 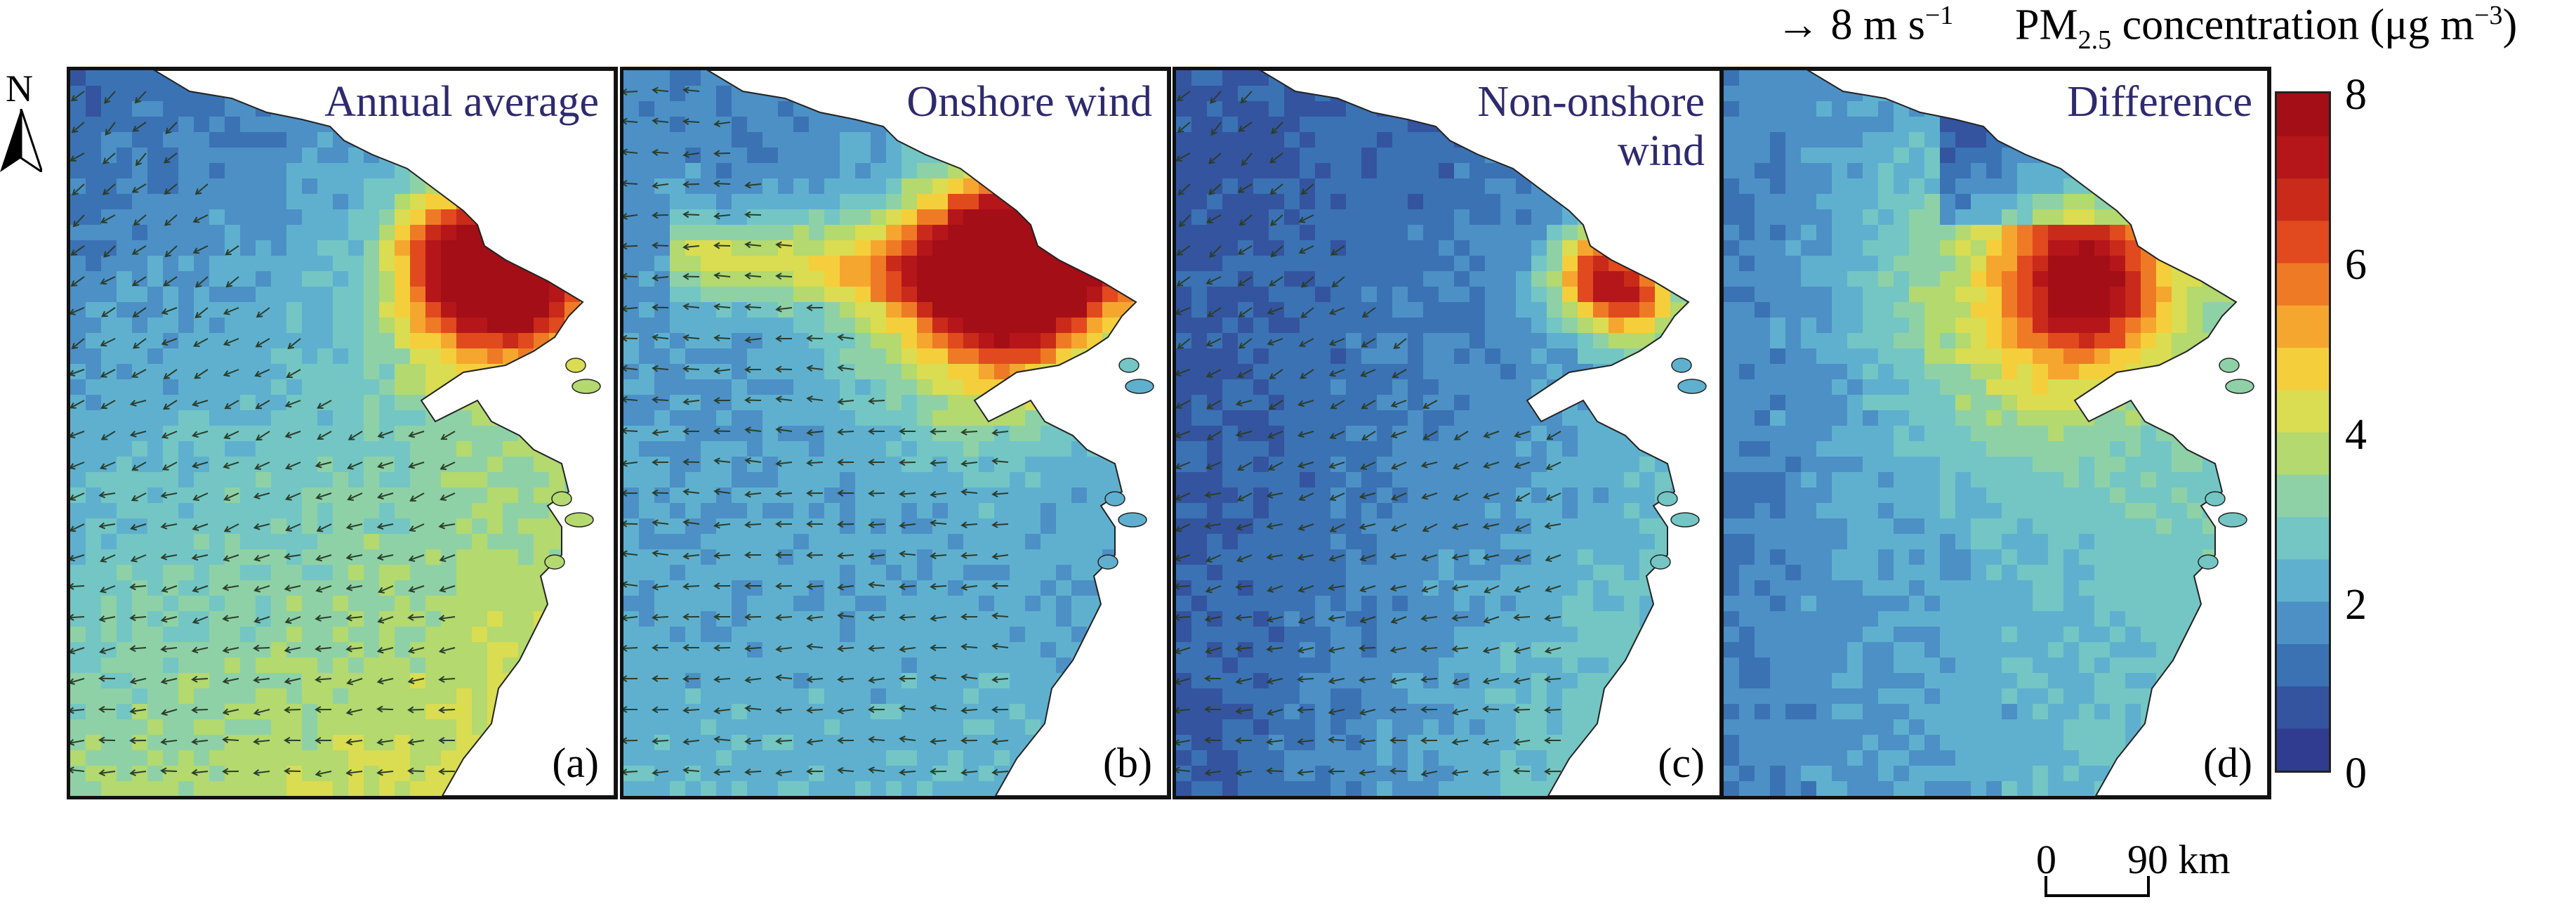 I want to click on colorbar-title-sub: 2.5, so click(x=2095, y=40).